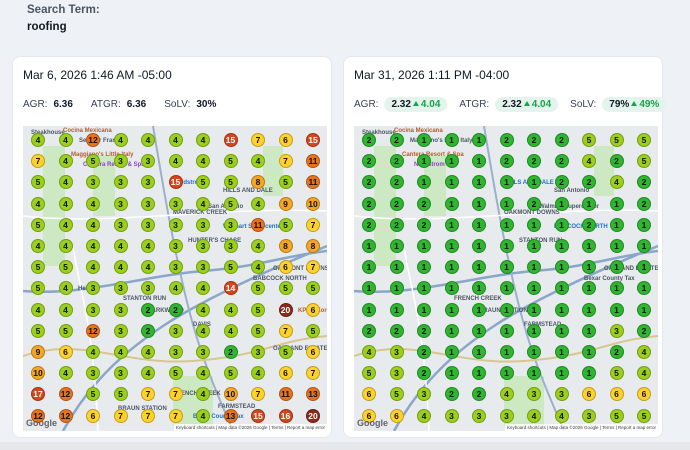 Image resolution: width=690 pixels, height=450 pixels. Describe the element at coordinates (38, 415) in the screenshot. I see `rank-pin: 12` at that location.